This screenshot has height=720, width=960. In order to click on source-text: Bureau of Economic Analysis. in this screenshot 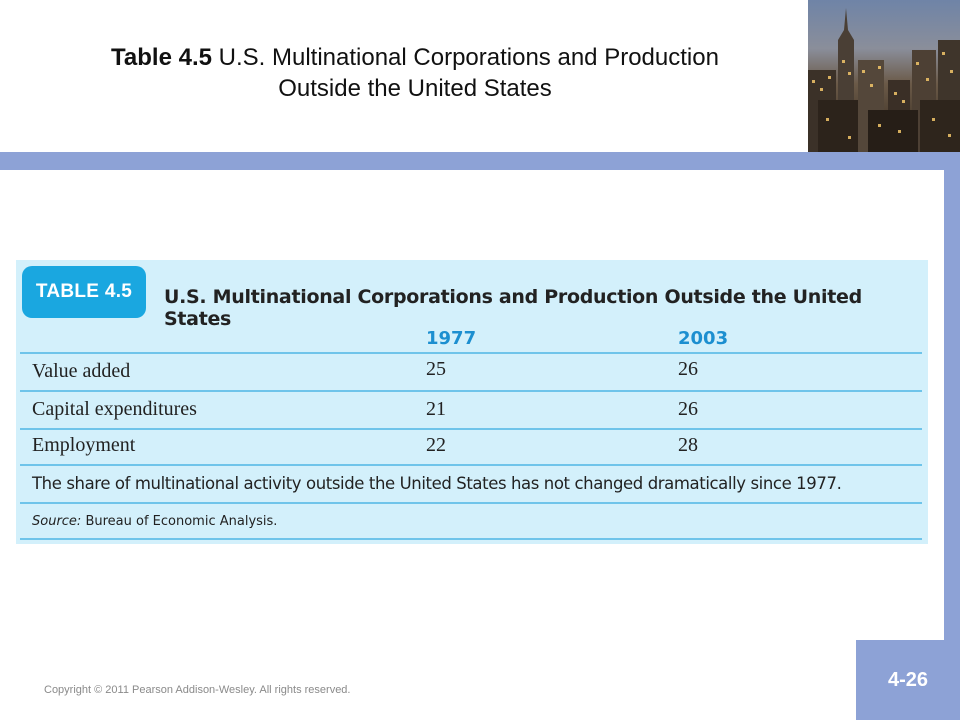, I will do `click(179, 521)`.